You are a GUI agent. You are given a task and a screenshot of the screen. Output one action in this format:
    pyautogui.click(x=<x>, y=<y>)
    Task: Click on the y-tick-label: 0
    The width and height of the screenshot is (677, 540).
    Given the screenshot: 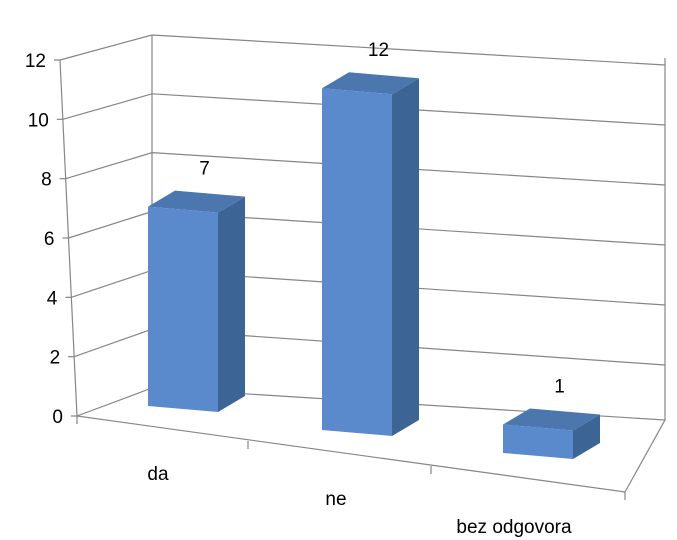 What is the action you would take?
    pyautogui.click(x=57, y=417)
    